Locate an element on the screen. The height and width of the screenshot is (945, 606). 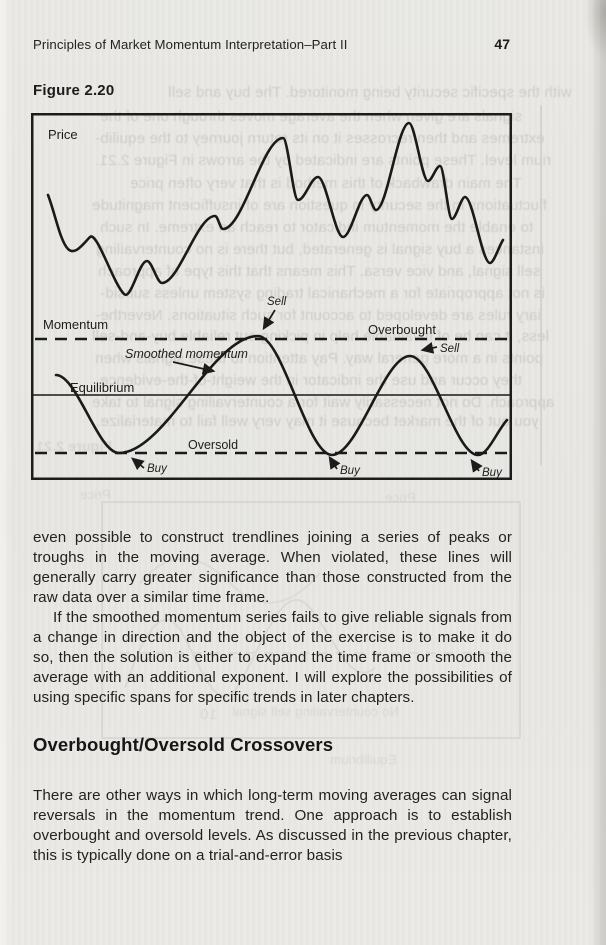
sell-label-1: Sell is located at coordinates (277, 302).